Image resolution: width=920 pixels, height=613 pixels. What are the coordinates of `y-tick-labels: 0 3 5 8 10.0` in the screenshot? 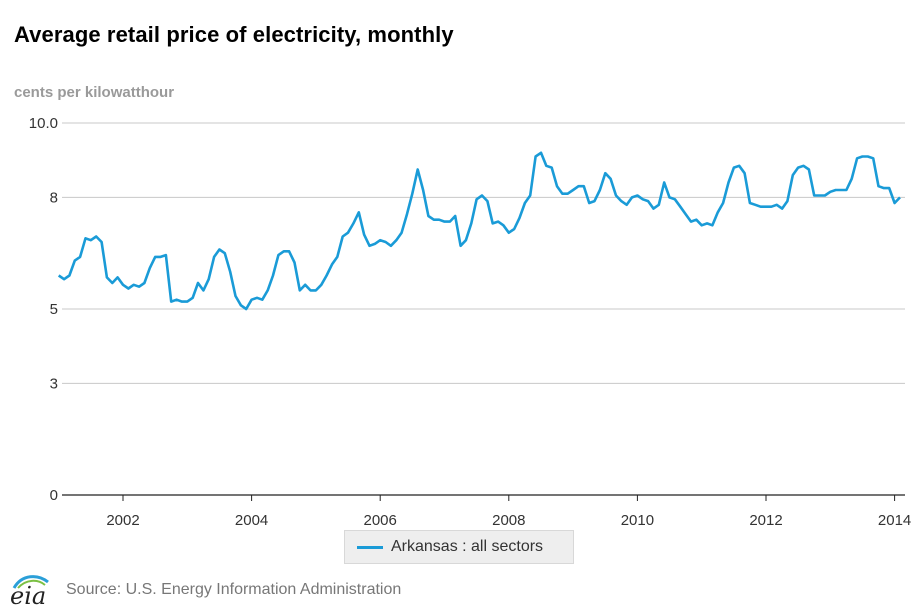 It's located at (43, 309).